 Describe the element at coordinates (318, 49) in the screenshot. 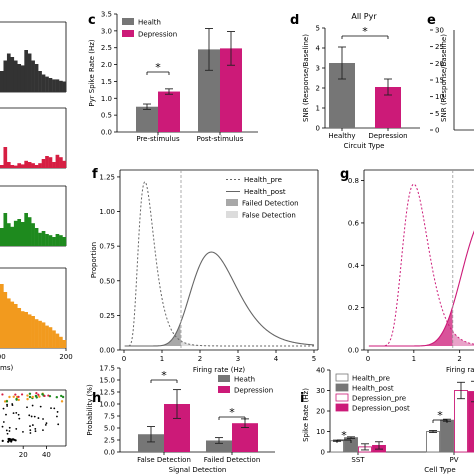

I see `d-ytick-label: 4` at that location.